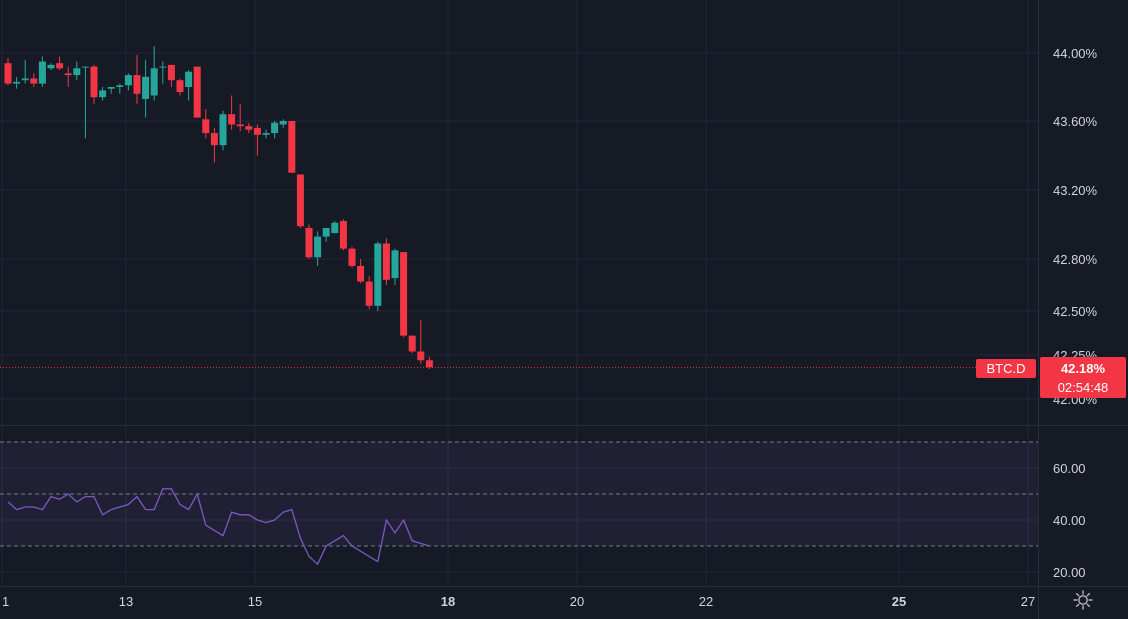 This screenshot has width=1128, height=619. What do you see at coordinates (448, 601) in the screenshot?
I see `time-axis-label: 18` at bounding box center [448, 601].